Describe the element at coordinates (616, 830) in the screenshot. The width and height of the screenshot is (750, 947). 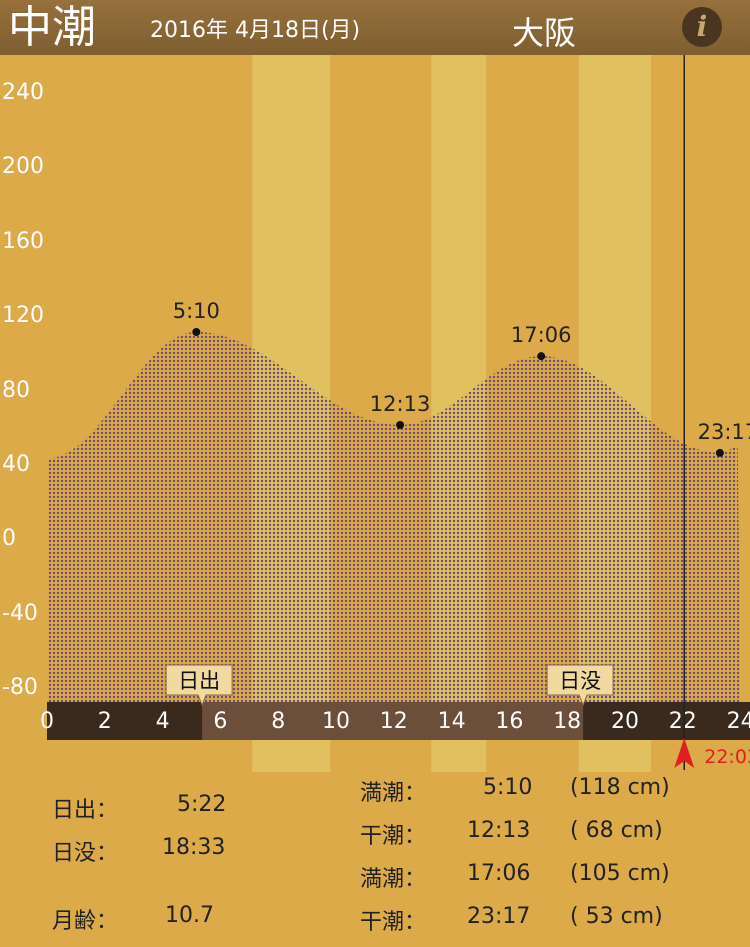
I see `tide-height: ( 68 cm)` at that location.